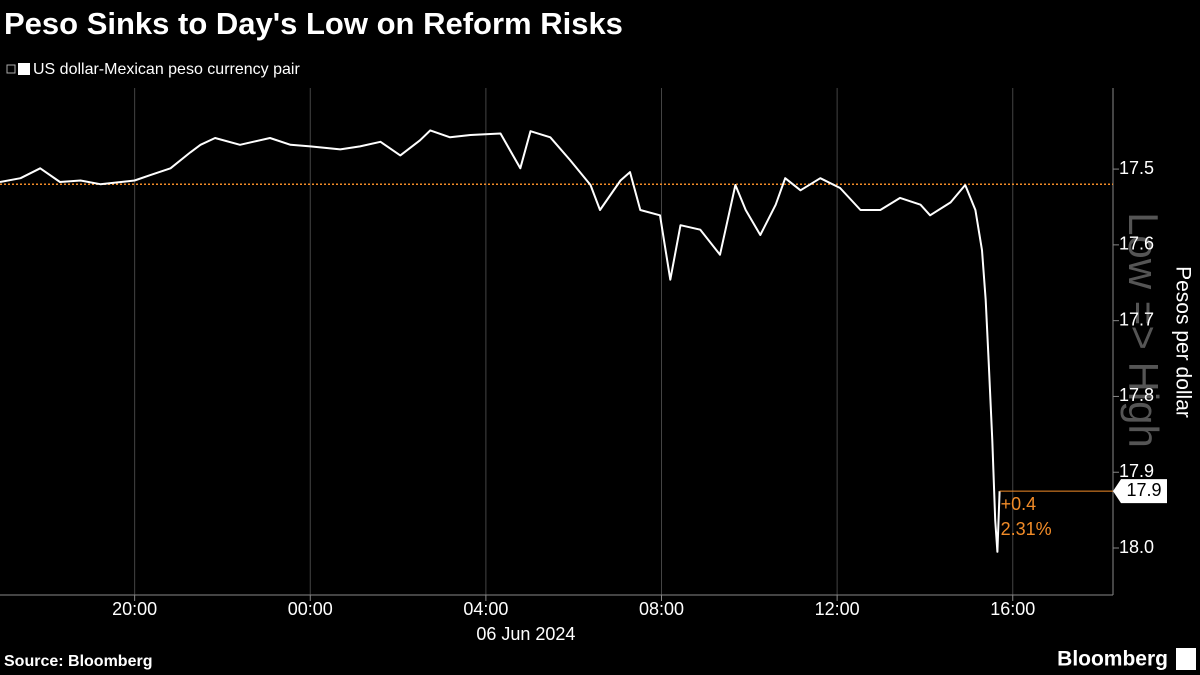 Image resolution: width=1200 pixels, height=675 pixels. I want to click on y-axis-label: Pesos per dollar, so click(1182, 342).